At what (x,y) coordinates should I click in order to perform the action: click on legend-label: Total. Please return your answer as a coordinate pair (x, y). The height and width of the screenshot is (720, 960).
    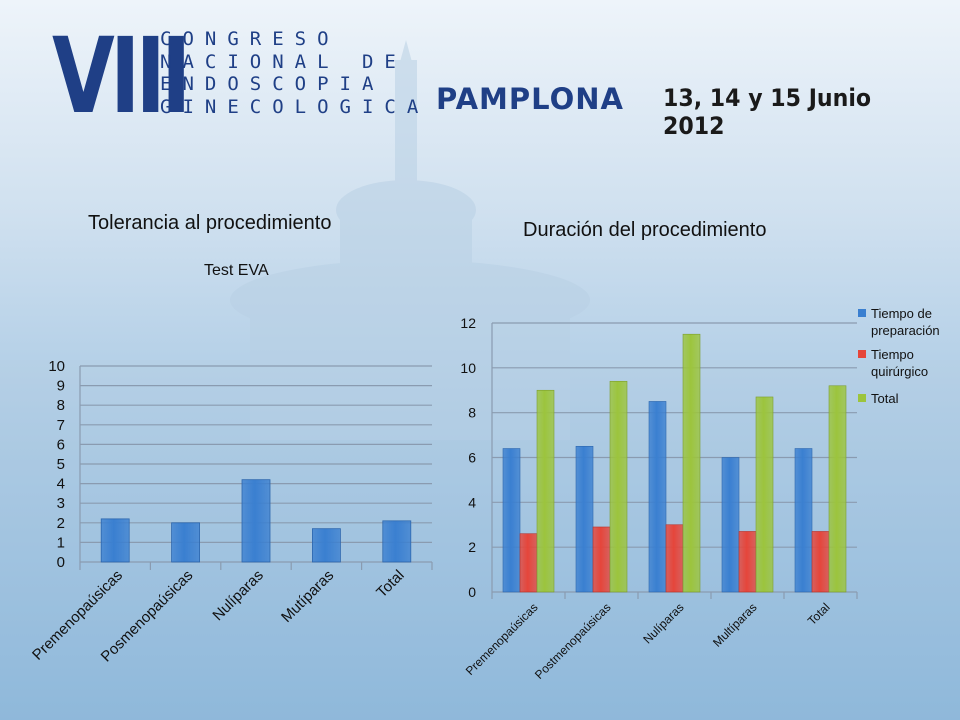
    Looking at the image, I should click on (885, 398).